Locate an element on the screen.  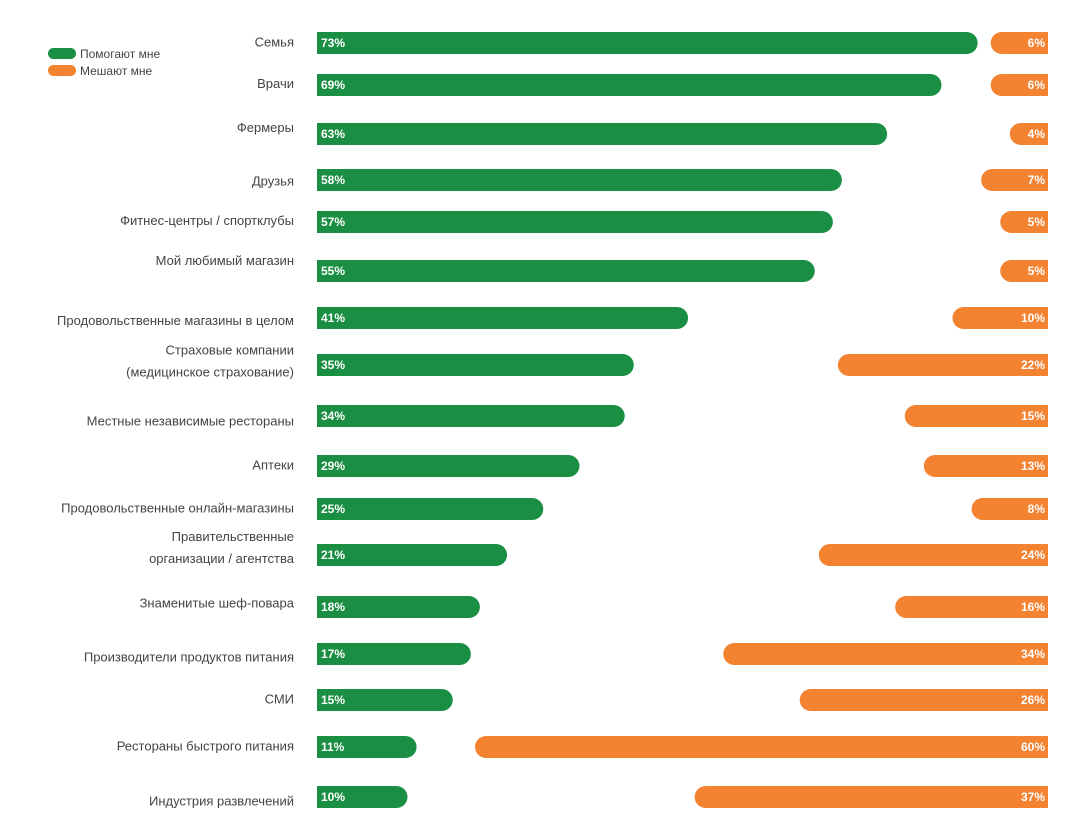
category-label: (медицинское страхование) is located at coordinates (210, 372).